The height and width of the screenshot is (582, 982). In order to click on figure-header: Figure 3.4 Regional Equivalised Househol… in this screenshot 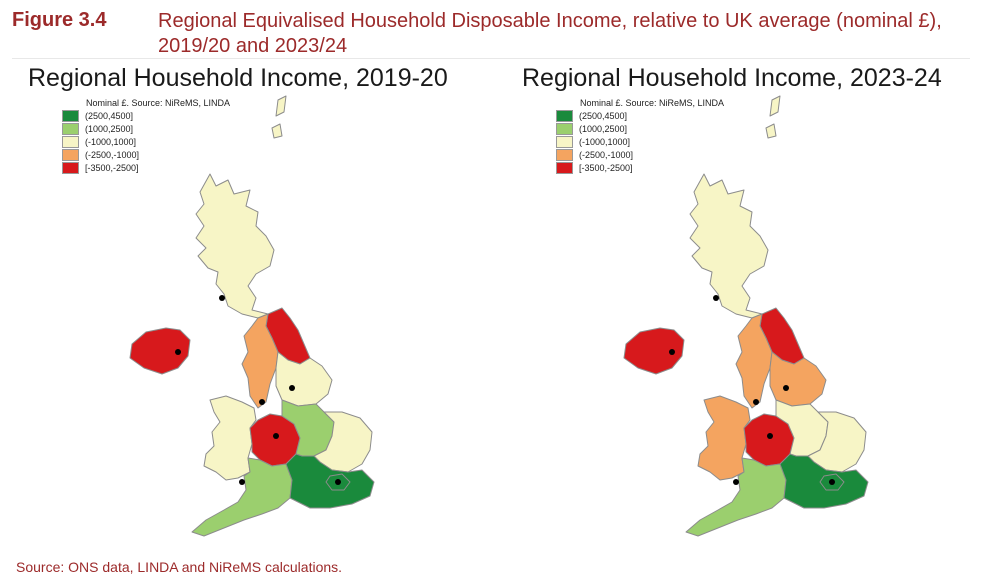, I will do `click(492, 32)`.